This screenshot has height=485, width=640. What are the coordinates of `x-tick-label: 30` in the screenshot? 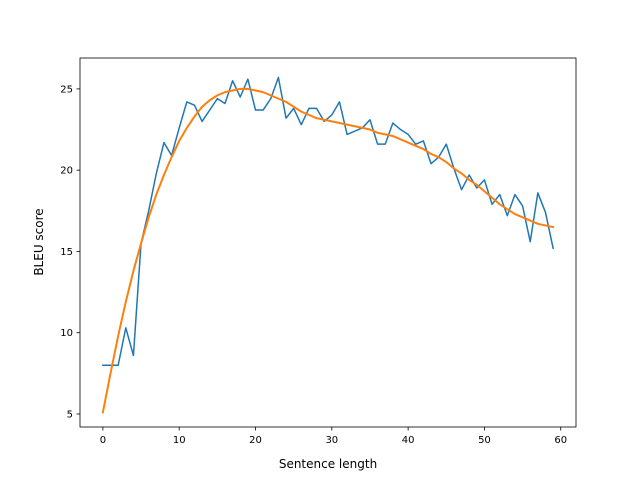 It's located at (331, 440).